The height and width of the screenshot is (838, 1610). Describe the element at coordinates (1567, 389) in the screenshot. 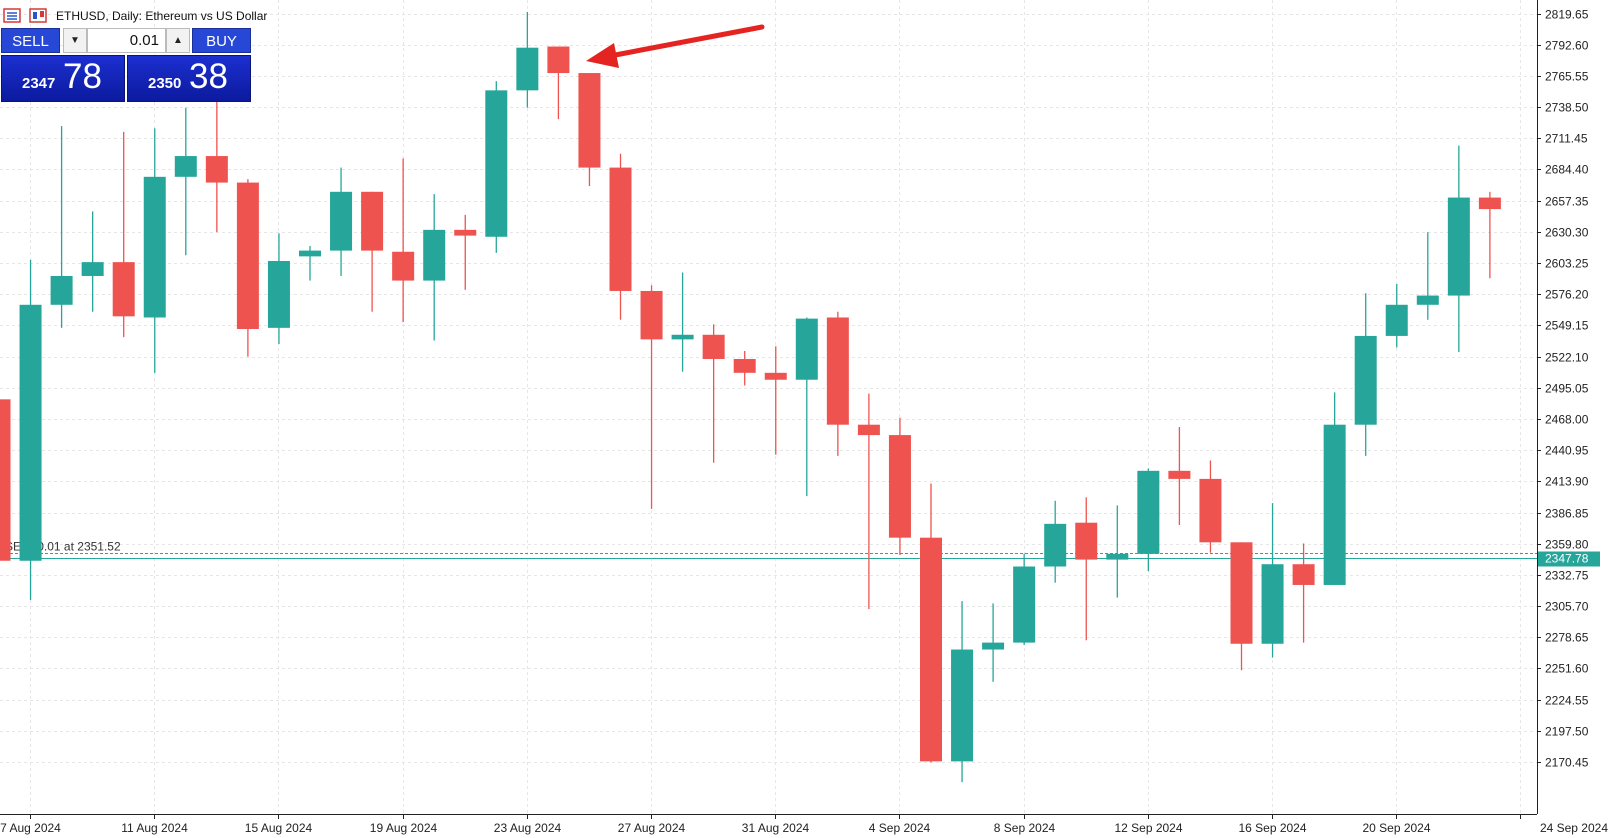

I see `price-tick-label: 2495.05` at that location.